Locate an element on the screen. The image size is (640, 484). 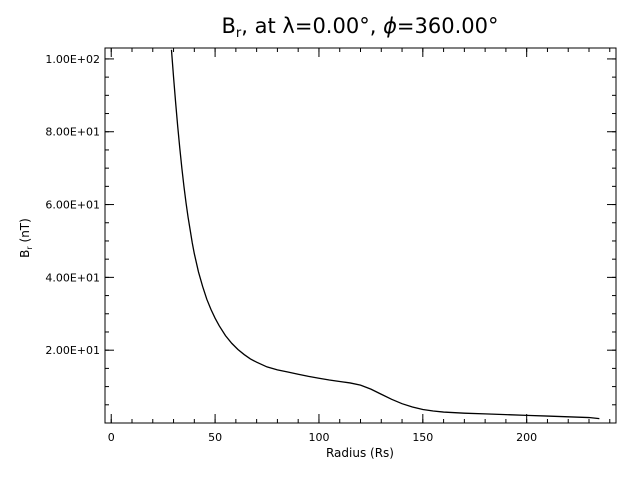
ylabel-unit: (nT) is located at coordinates (25, 232).